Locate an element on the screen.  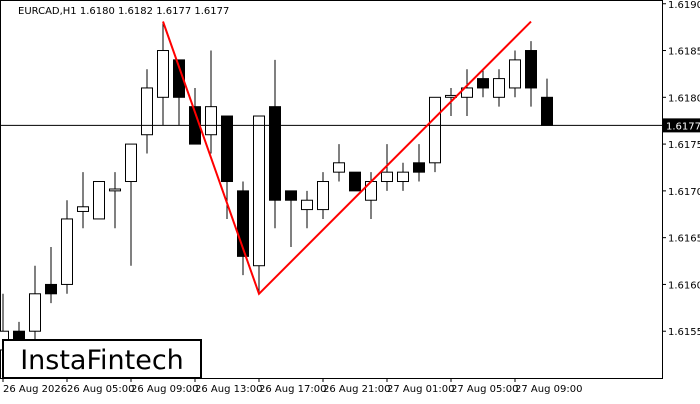
x-tick-label: 26 Aug 09:00 is located at coordinates (164, 389).